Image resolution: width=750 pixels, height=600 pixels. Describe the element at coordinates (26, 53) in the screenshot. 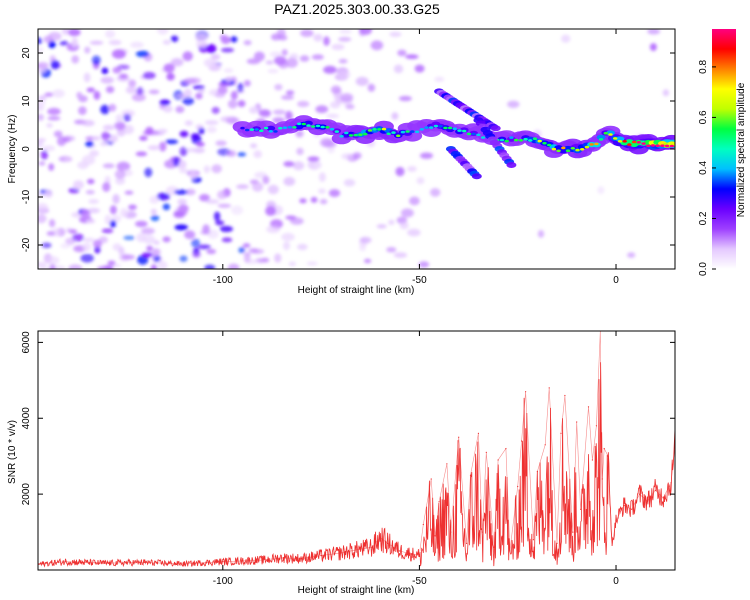

I see `y-tick-label: 20` at that location.